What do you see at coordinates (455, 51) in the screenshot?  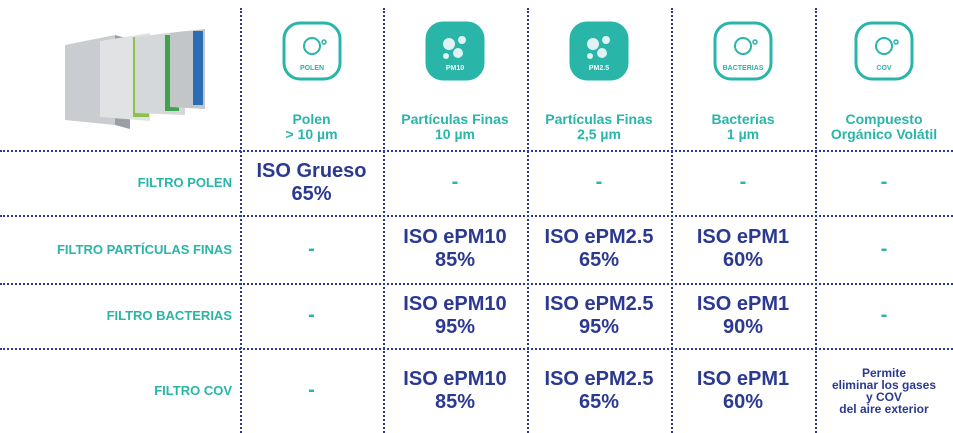 I see `icon: PM10` at bounding box center [455, 51].